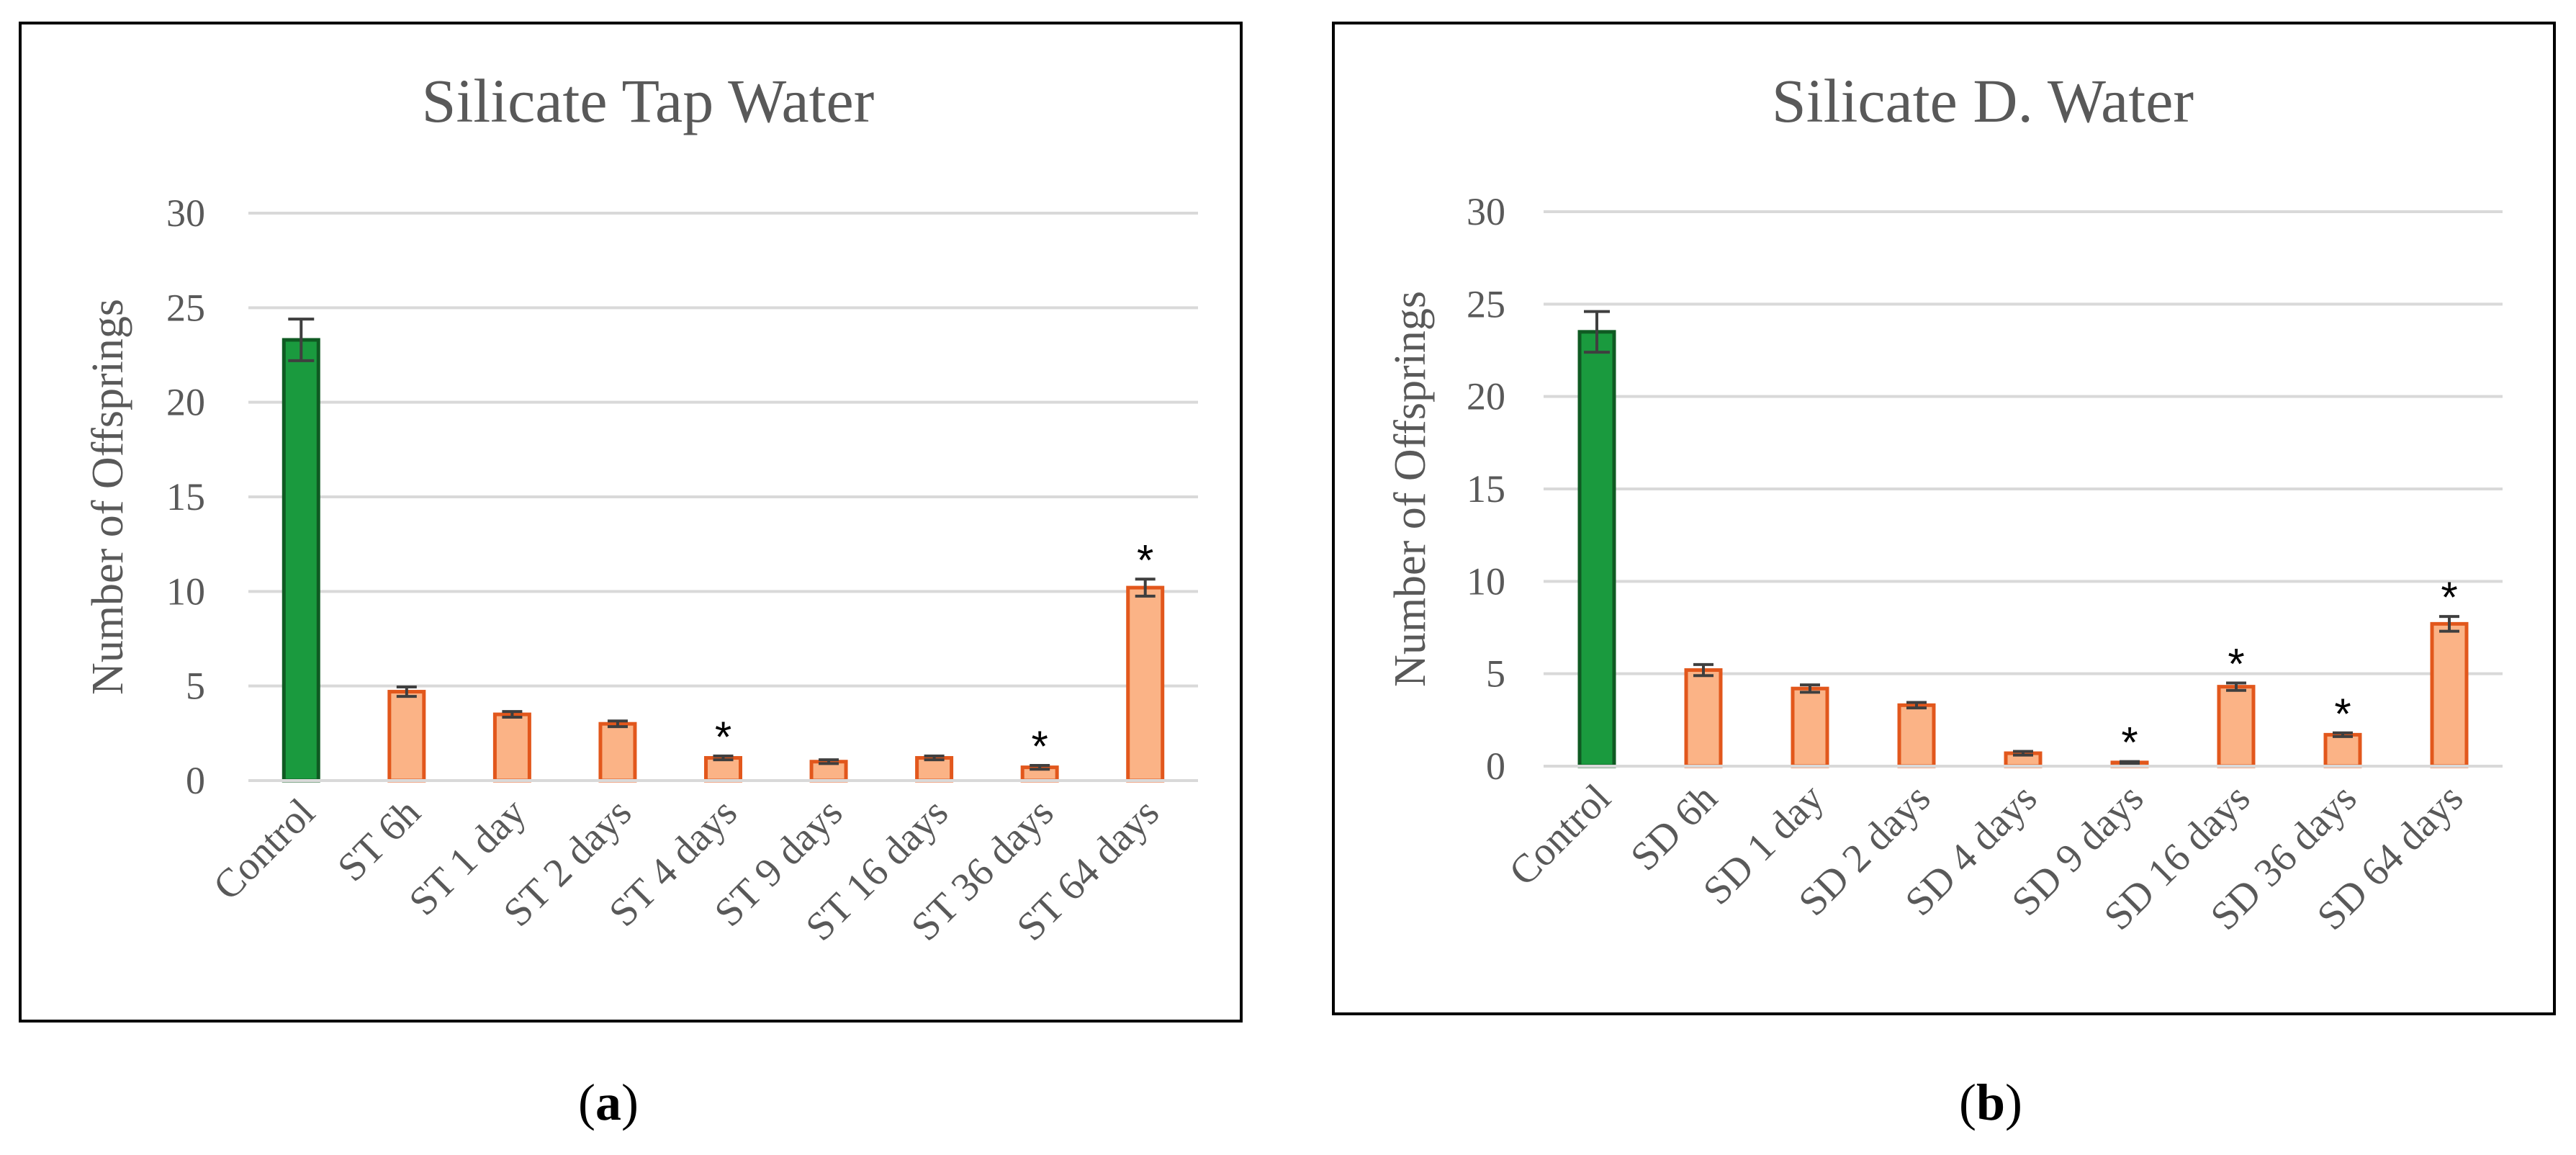 The image size is (2576, 1155). Describe the element at coordinates (648, 100) in the screenshot. I see `chart-title: Silicate Tap Water` at that location.